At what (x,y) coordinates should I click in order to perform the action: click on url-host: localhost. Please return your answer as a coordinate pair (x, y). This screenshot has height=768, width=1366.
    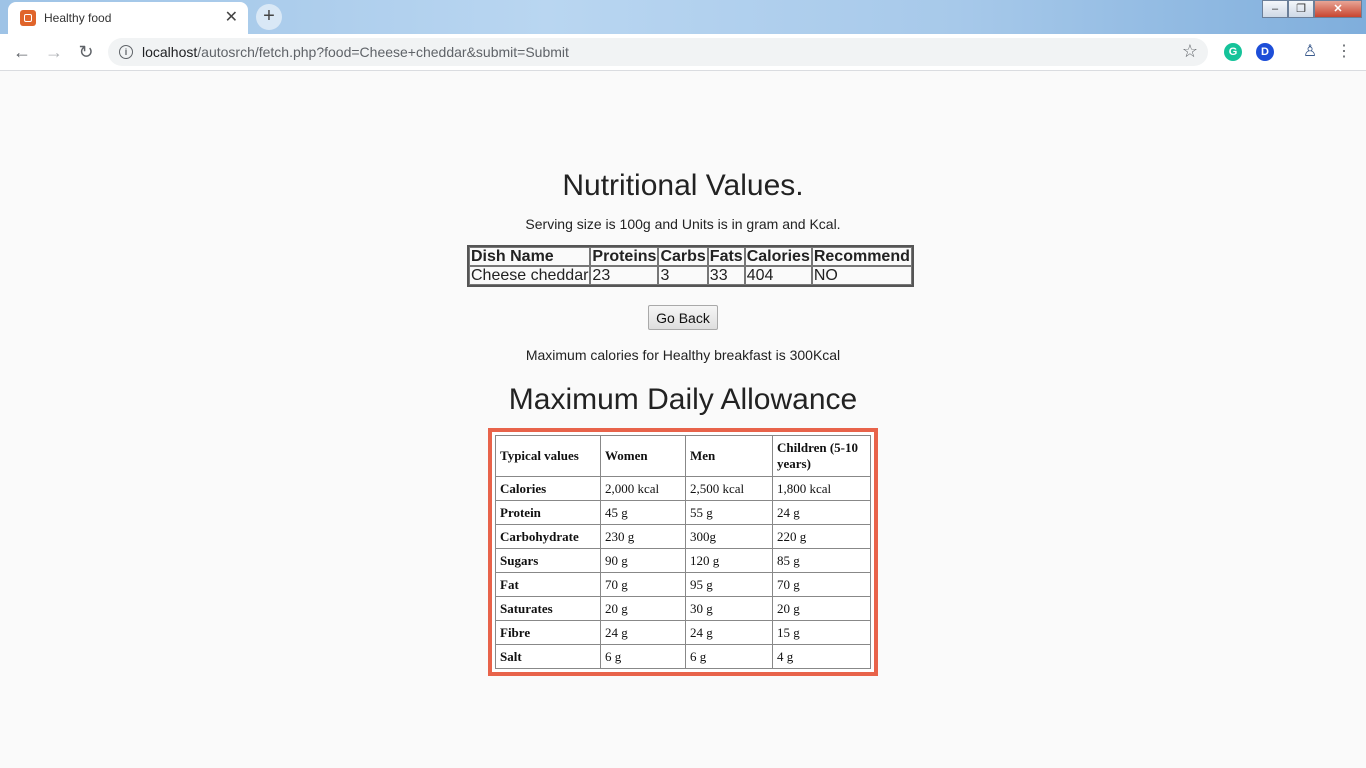
    Looking at the image, I should click on (170, 52).